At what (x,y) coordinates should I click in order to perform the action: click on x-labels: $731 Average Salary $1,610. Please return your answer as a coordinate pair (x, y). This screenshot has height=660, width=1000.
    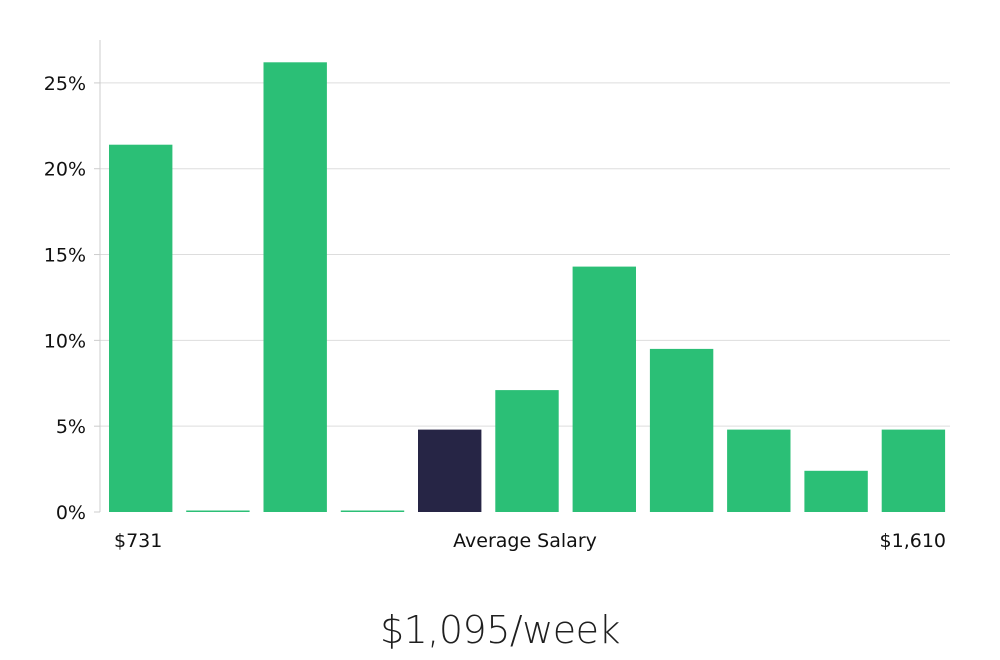
    Looking at the image, I should click on (530, 541).